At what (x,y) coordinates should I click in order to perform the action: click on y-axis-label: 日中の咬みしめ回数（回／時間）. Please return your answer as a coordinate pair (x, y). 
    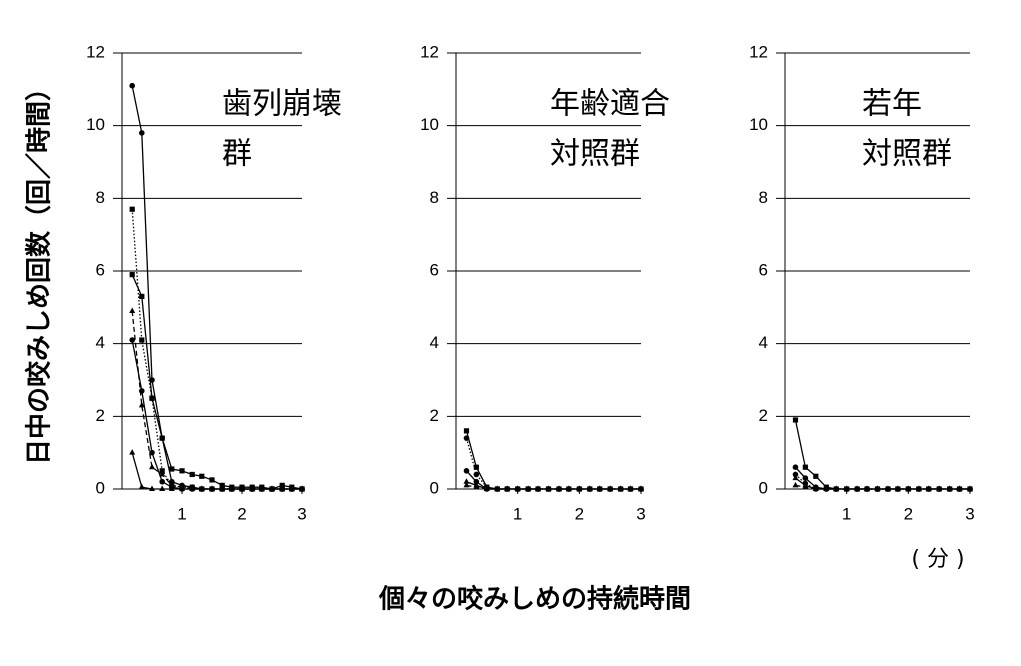
    Looking at the image, I should click on (39, 270).